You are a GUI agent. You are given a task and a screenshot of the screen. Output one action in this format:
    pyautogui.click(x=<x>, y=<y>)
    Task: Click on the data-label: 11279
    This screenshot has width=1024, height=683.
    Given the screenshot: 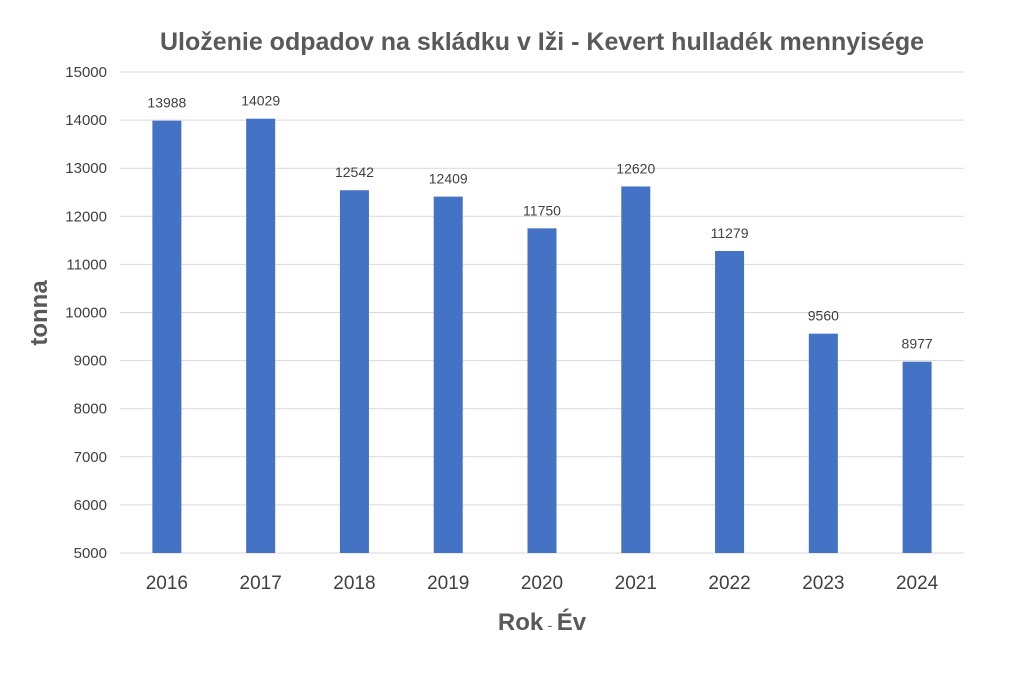 What is the action you would take?
    pyautogui.click(x=730, y=233)
    